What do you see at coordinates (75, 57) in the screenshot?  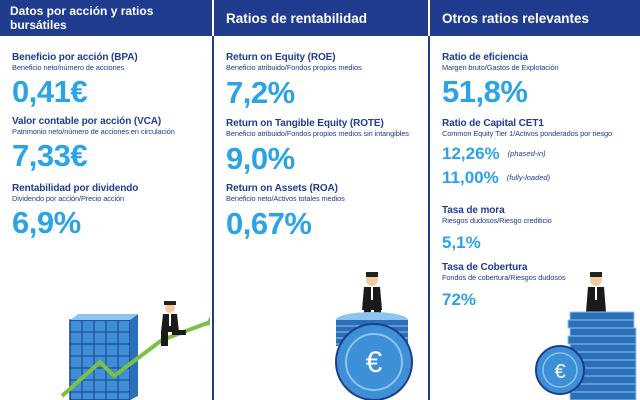 I see `metric-label: Beneficio por acción (BPA)` at bounding box center [75, 57].